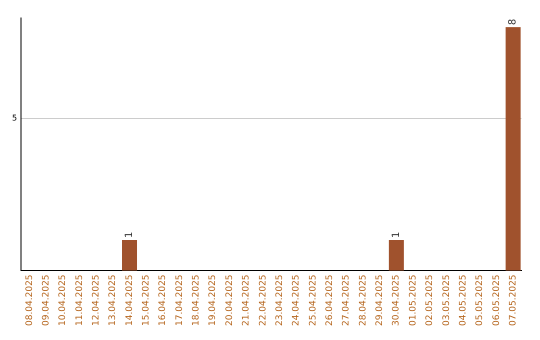 This screenshot has height=340, width=540. I want to click on x-tick-label: 20.04.2025, so click(229, 300).